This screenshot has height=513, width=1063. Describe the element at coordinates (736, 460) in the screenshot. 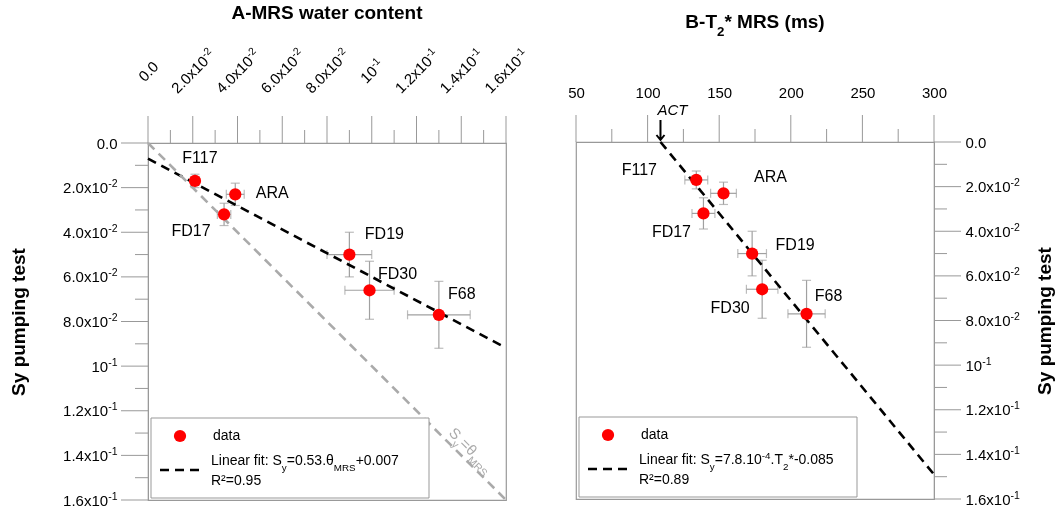

I see `legend-label: Linear fit: S$_{y}$=7.8.10$^{-4}$.T$_{2}$*-0.085` at that location.